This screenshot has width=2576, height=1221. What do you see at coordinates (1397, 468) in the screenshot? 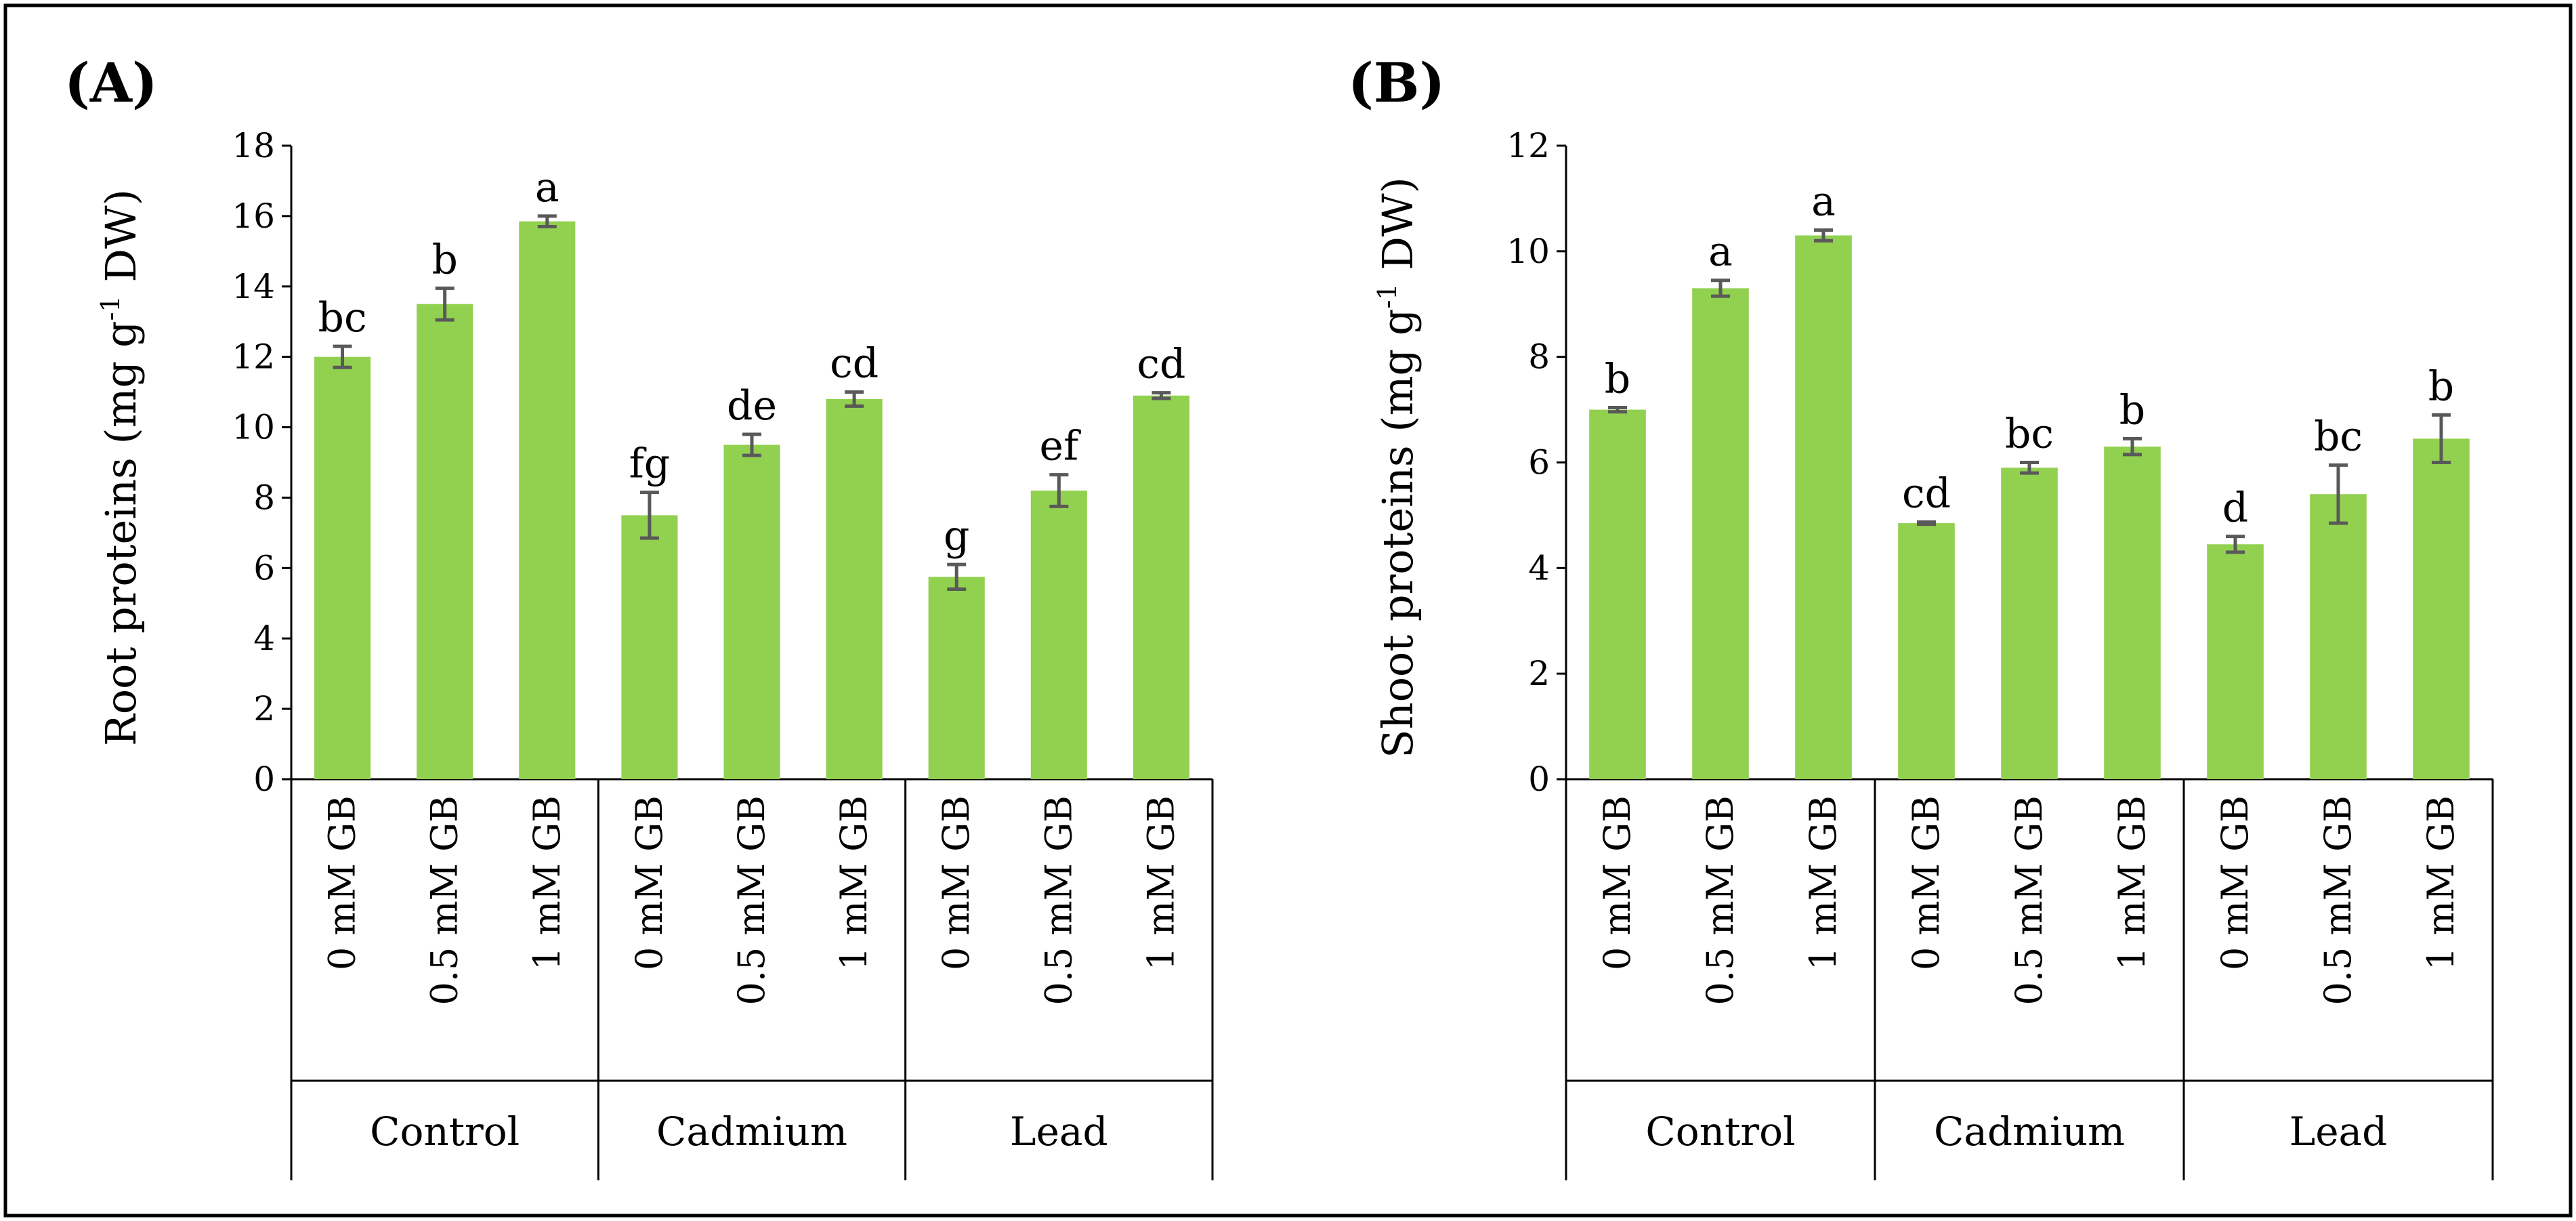
I see `panel-b-y-axis-label: Shoot proteins (mg g-1 DW)` at bounding box center [1397, 468].